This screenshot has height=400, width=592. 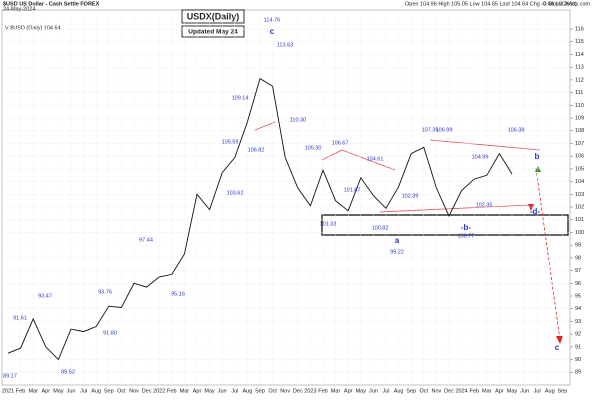 I want to click on y-tick-label: 110, so click(x=579, y=106).